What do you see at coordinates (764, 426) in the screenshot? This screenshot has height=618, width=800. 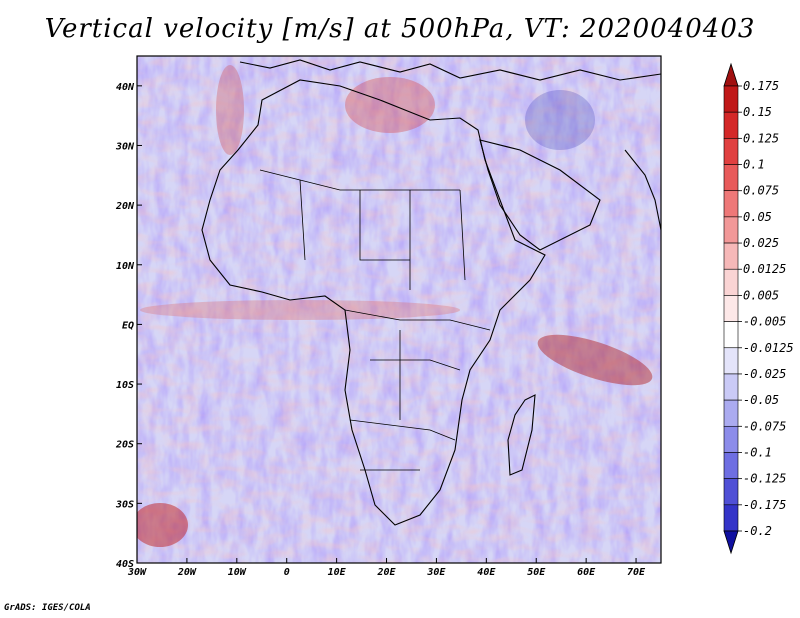 I see `colorbar-label: -0.075` at bounding box center [764, 426].